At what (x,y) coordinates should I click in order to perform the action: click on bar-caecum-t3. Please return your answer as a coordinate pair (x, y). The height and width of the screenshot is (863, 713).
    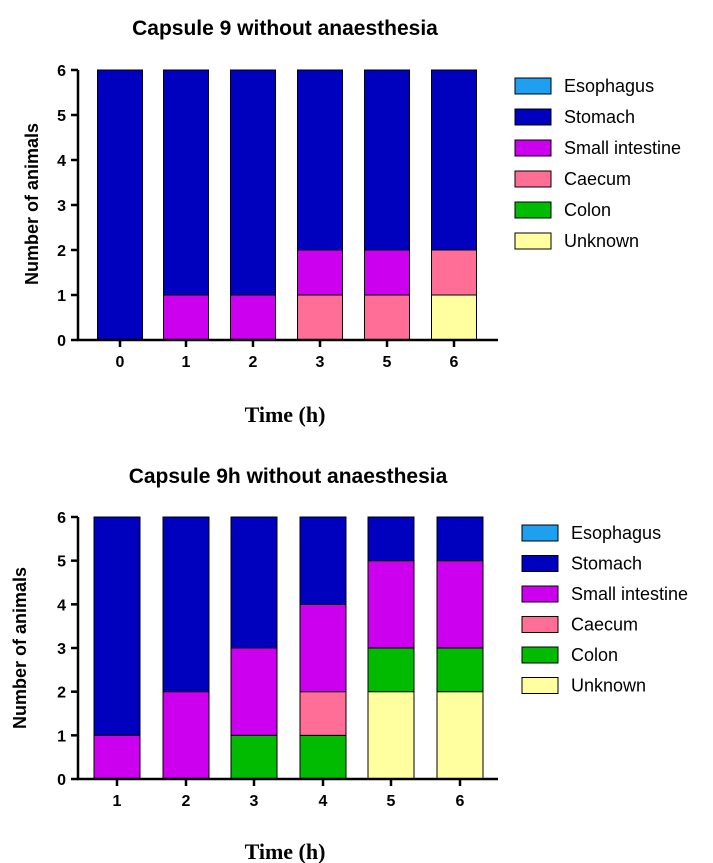
    Looking at the image, I should click on (320, 317).